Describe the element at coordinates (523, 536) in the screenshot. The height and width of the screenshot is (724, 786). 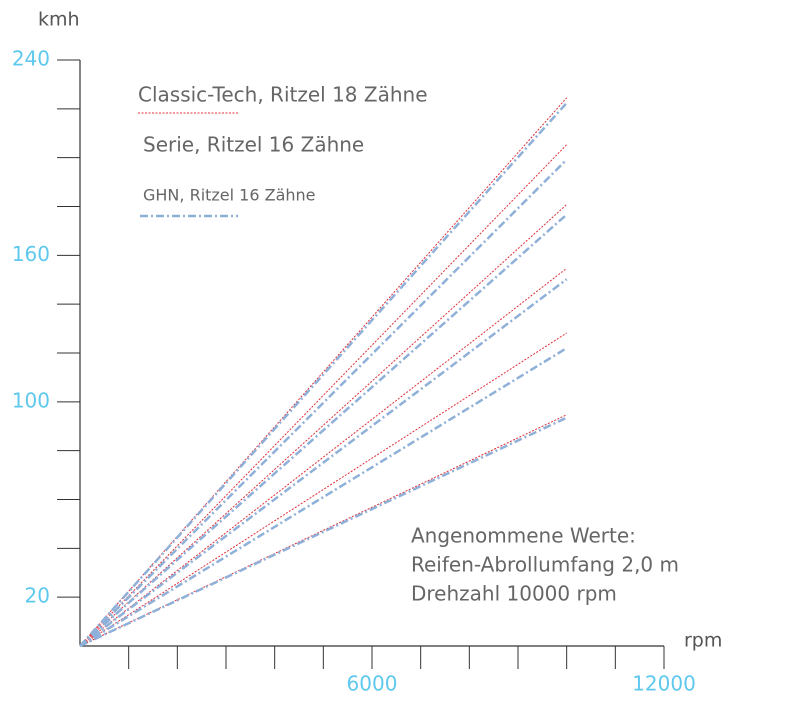
I see `annotation: Angenommene Werte:` at that location.